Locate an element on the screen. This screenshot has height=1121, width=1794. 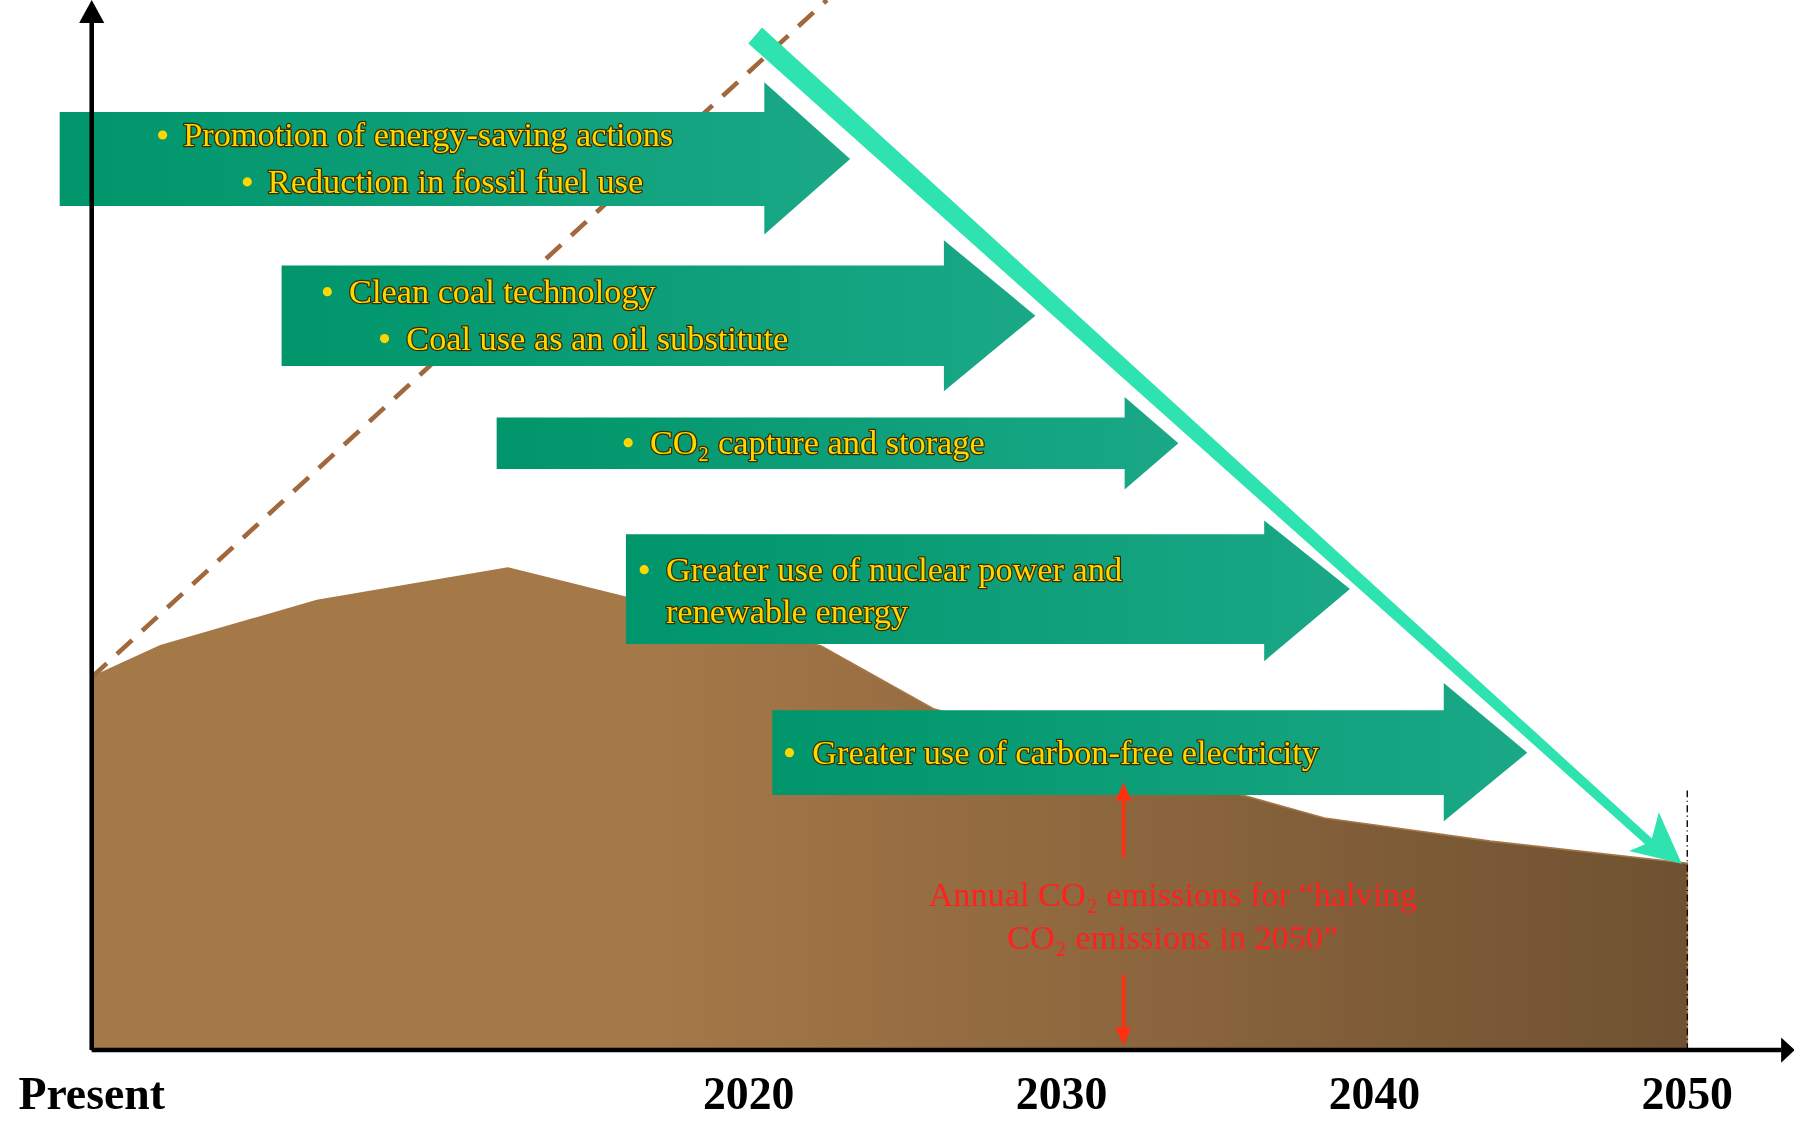
annotation: Greater use of carbon-free electricity is located at coordinates (1066, 751).